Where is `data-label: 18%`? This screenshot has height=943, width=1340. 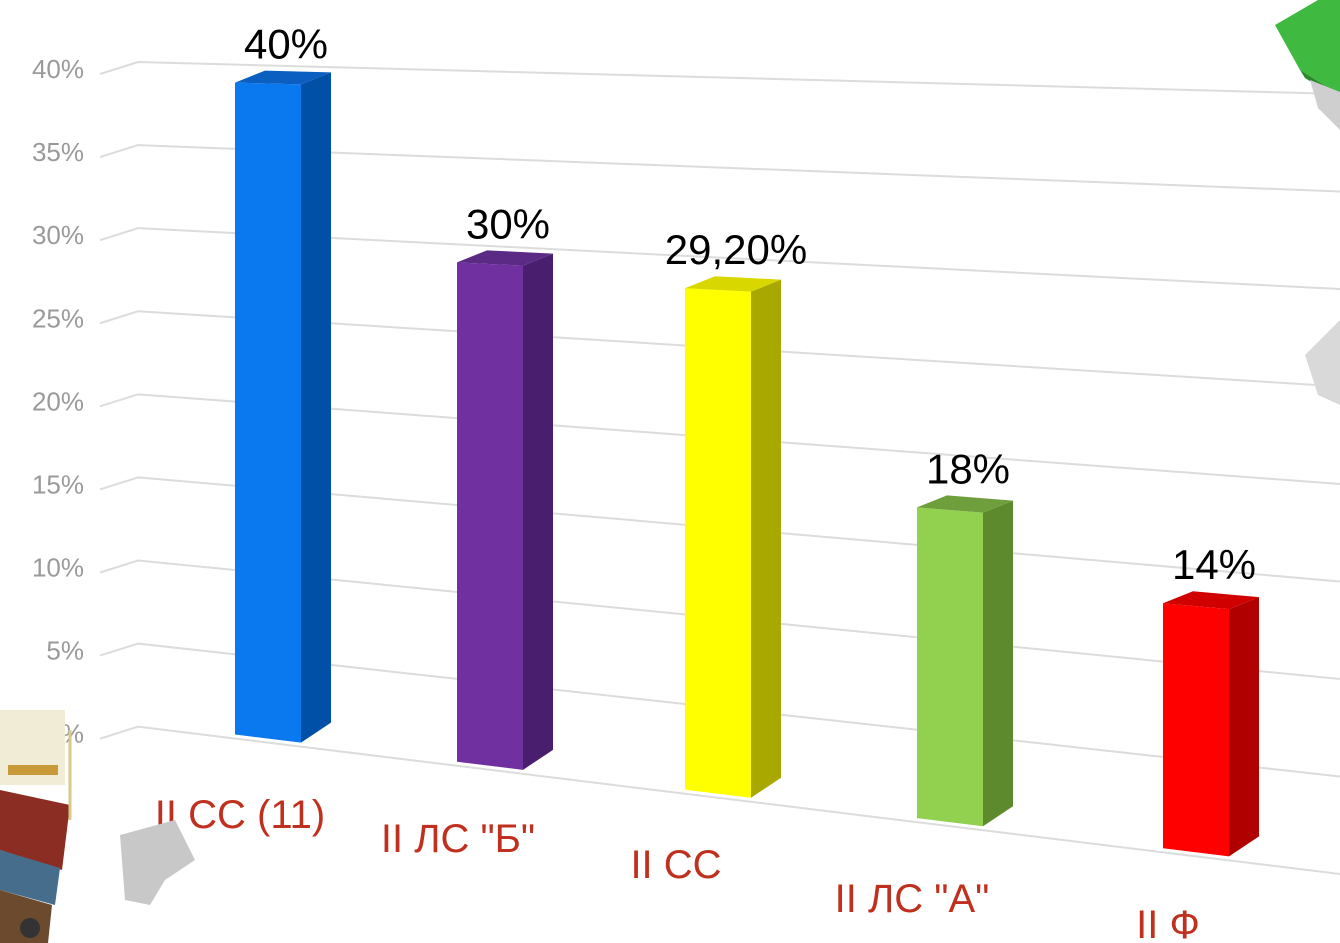 data-label: 18% is located at coordinates (968, 468).